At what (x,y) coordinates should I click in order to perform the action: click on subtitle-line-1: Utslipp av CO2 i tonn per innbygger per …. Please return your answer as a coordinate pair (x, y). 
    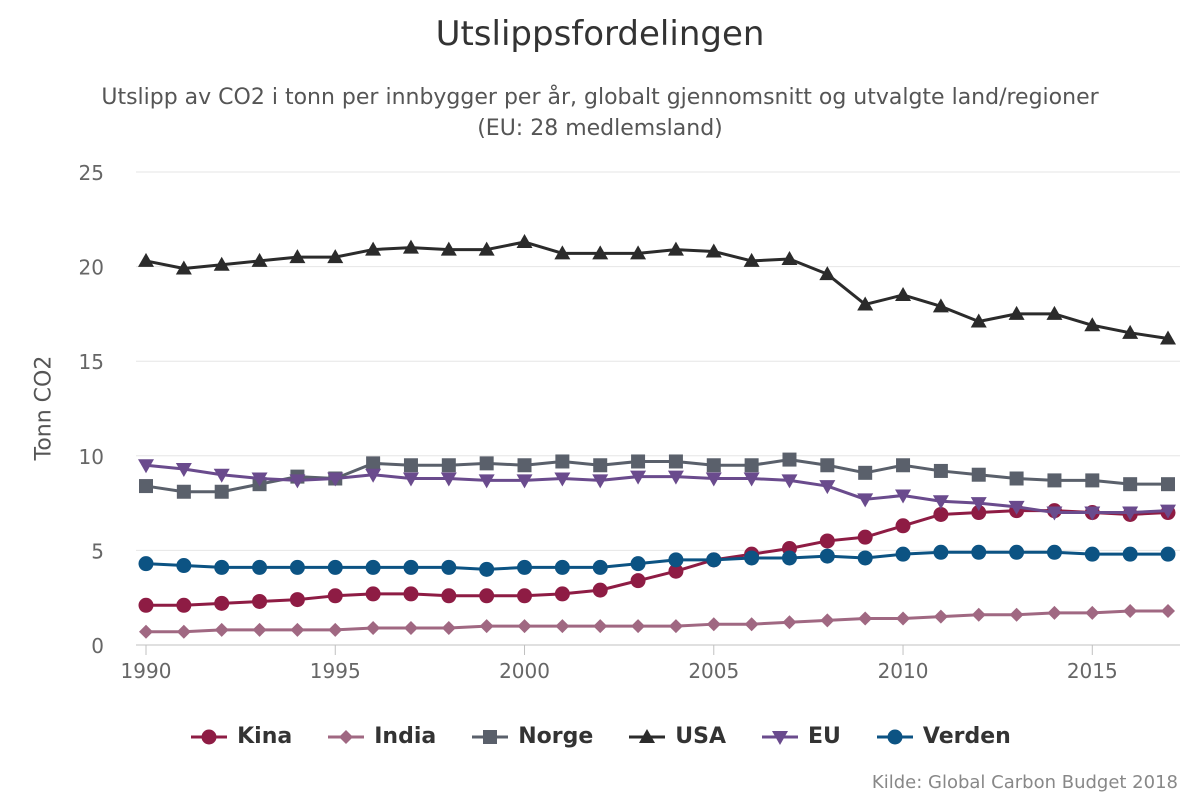
    Looking at the image, I should click on (600, 97).